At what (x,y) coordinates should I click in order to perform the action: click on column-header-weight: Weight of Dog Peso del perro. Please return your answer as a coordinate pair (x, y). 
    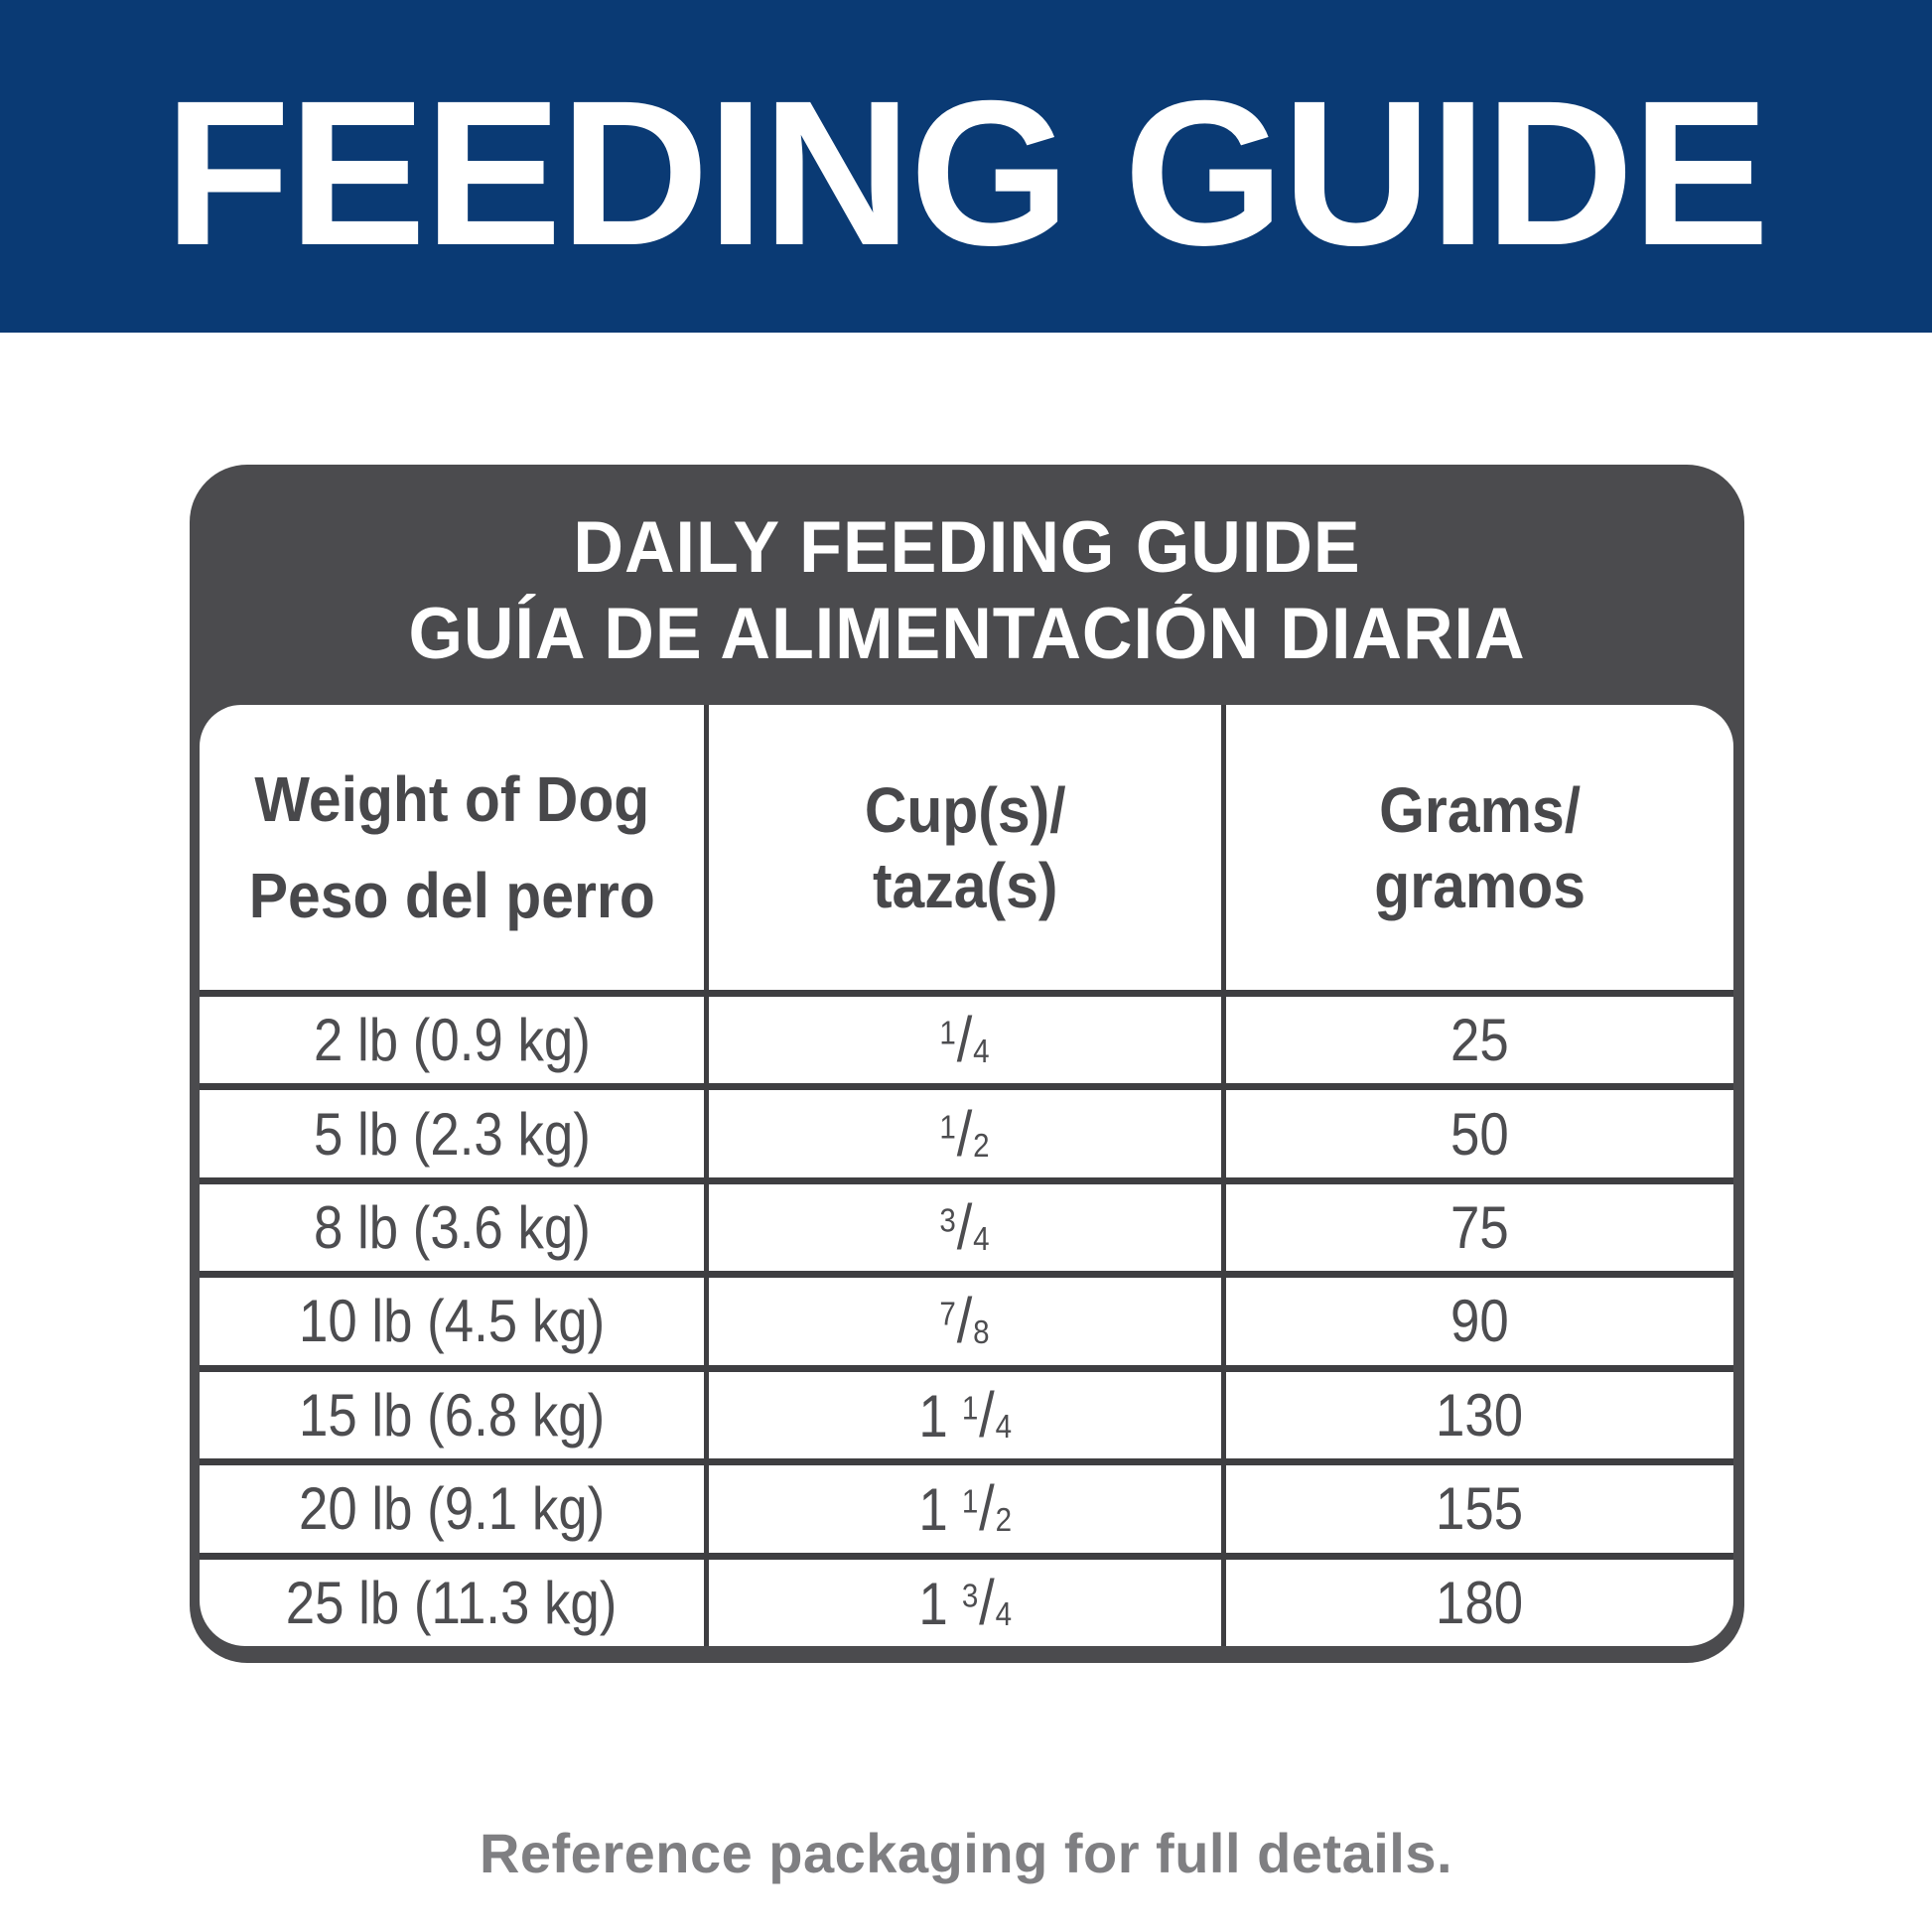
    Looking at the image, I should click on (452, 848).